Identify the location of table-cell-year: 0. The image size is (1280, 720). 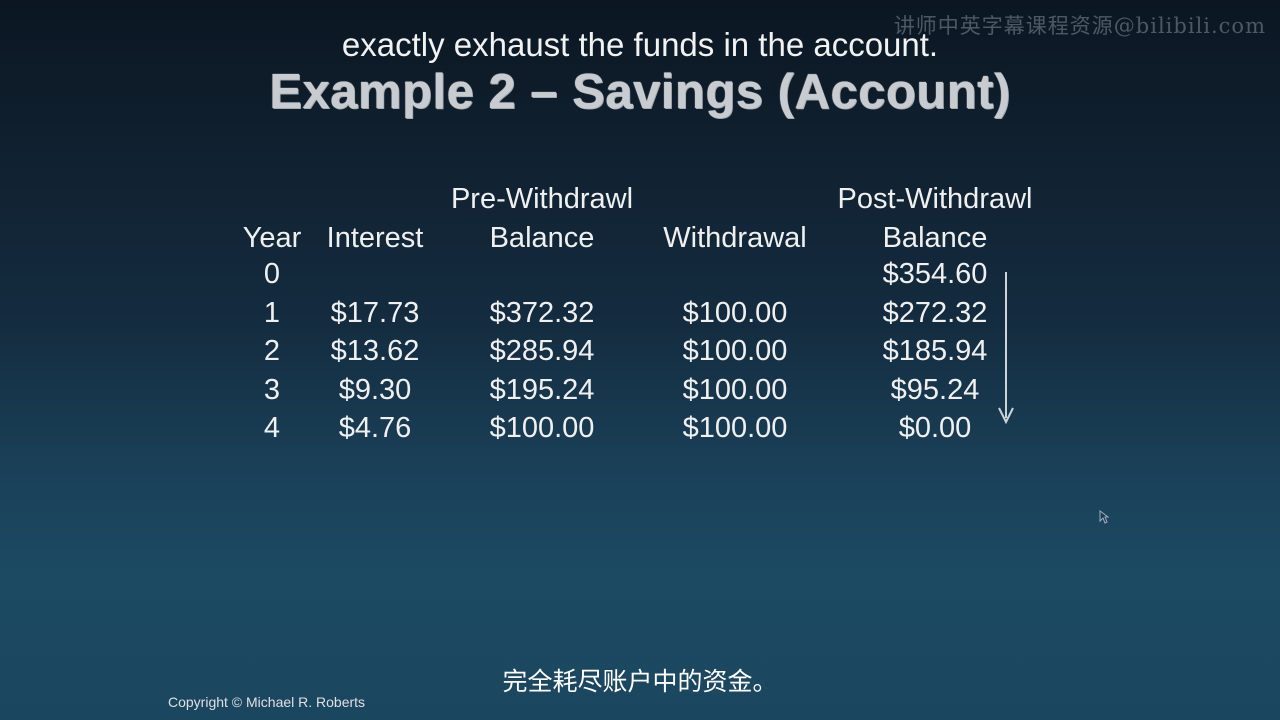
(272, 274).